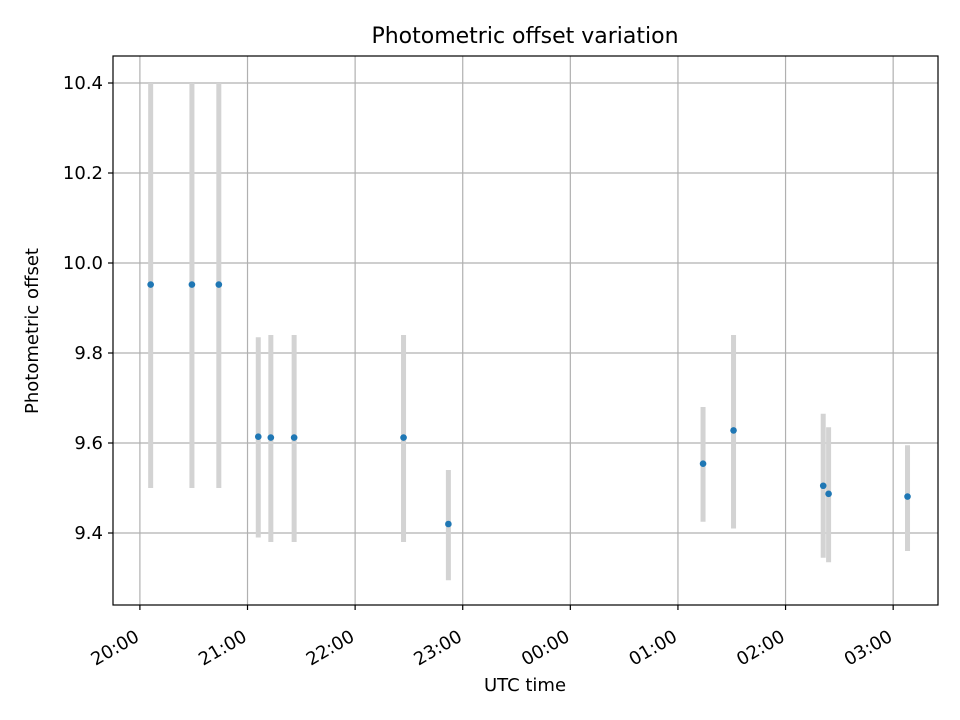 This screenshot has width=960, height=720. Describe the element at coordinates (88, 533) in the screenshot. I see `y-tick-label: 9.4` at that location.